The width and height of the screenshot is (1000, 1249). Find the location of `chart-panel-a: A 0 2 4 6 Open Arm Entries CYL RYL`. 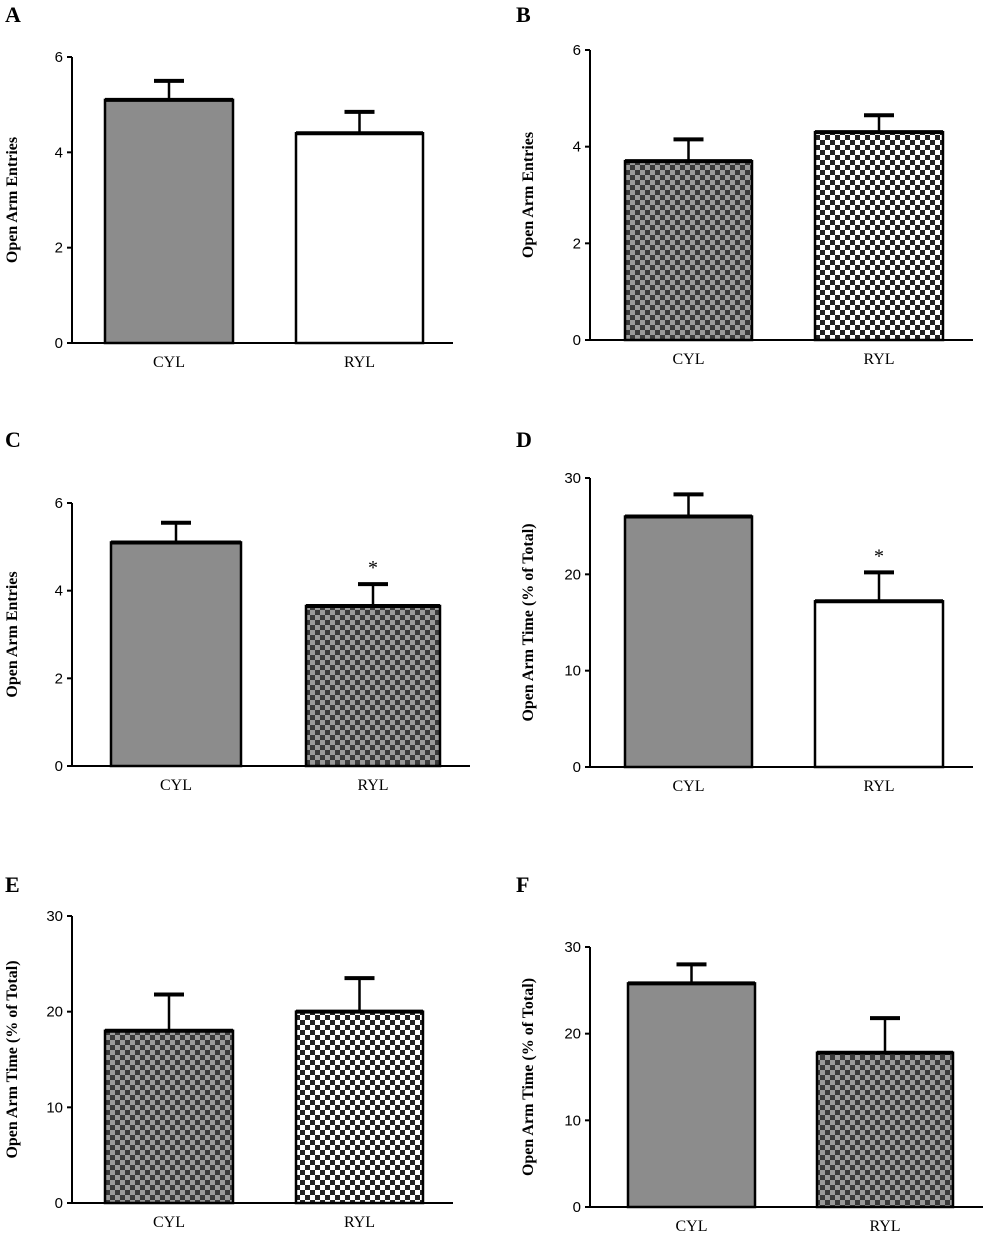

chart-panel-a: A 0 2 4 6 Open Arm Entries CYL RYL is located at coordinates (228, 186).